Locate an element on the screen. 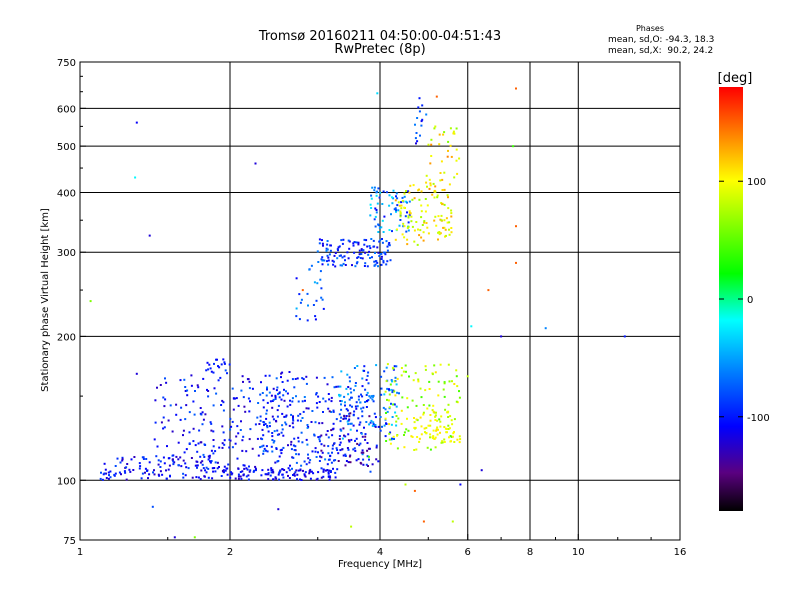 This screenshot has width=800, height=600. y-tick-label: 100 is located at coordinates (66, 481).